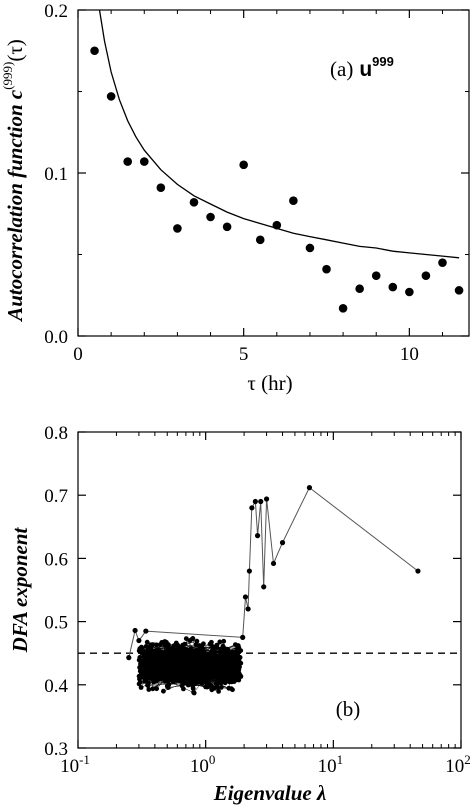 This screenshot has height=806, width=474. I want to click on panel-a-y-label-tail: (τ), so click(15, 50).